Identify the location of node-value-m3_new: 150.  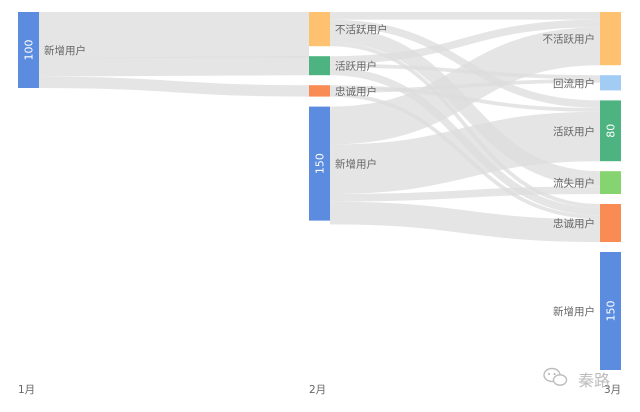
(611, 311).